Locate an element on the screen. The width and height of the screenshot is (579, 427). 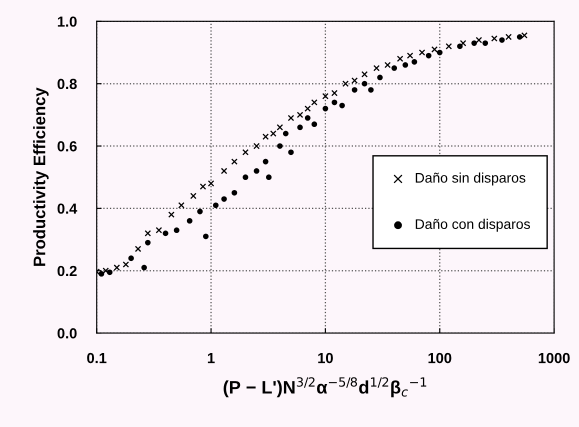
y-tick-label: 0.2 is located at coordinates (67, 271).